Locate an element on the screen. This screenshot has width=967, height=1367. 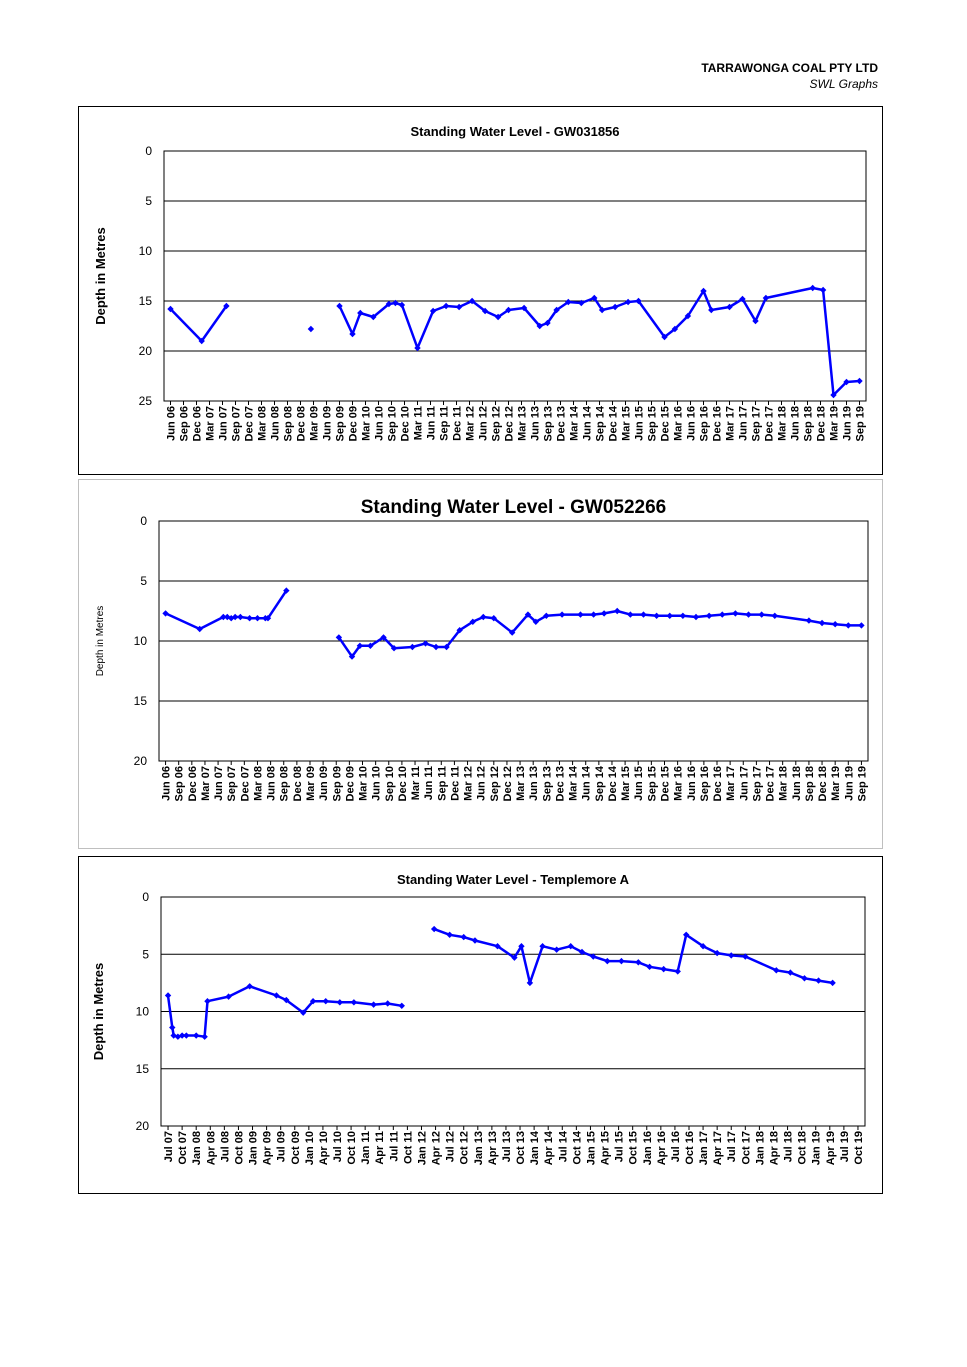
x-tick-label: Mar 13 is located at coordinates (523, 423).